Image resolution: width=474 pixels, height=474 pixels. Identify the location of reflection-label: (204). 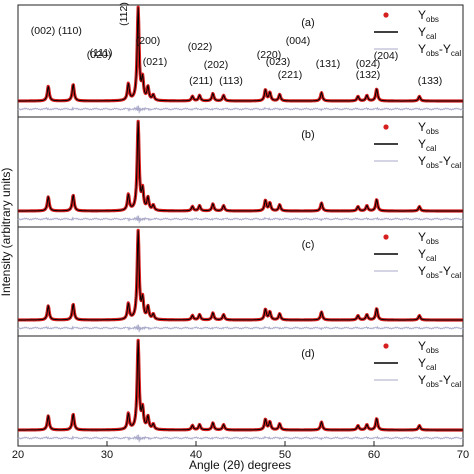
(386, 56).